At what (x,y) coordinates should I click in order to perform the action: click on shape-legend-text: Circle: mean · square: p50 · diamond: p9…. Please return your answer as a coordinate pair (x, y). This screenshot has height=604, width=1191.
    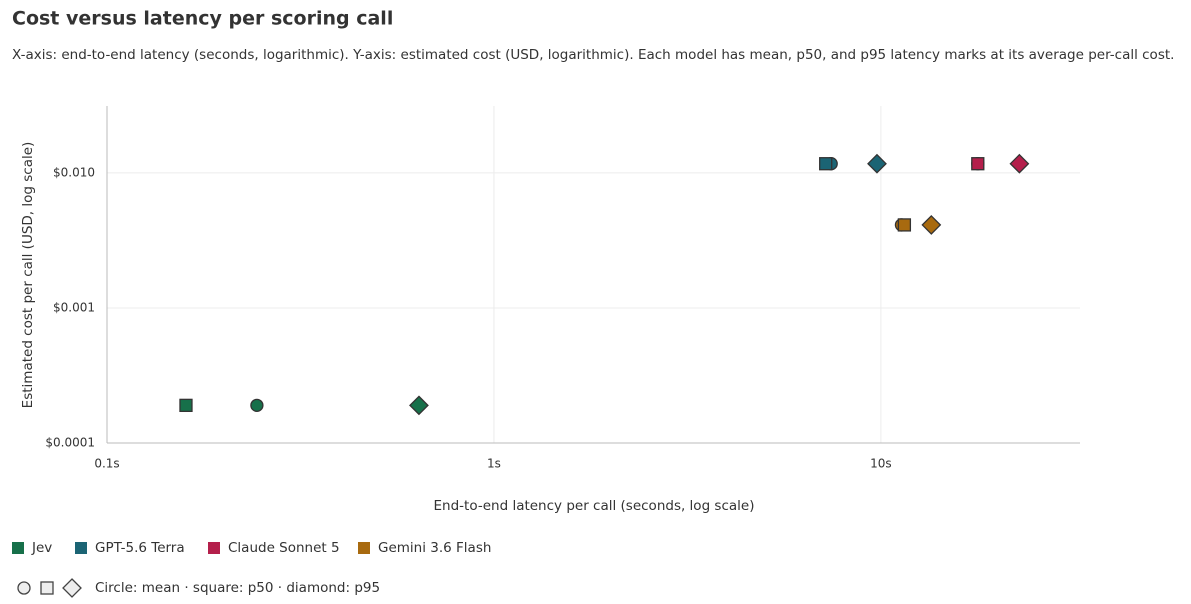
    Looking at the image, I should click on (237, 588).